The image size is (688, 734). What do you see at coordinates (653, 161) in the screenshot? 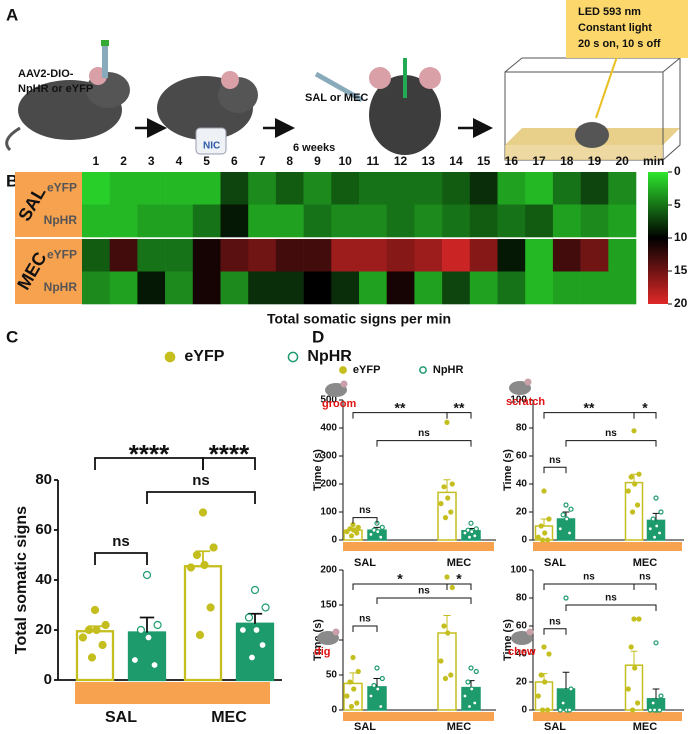
I see `x-unit: min` at bounding box center [653, 161].